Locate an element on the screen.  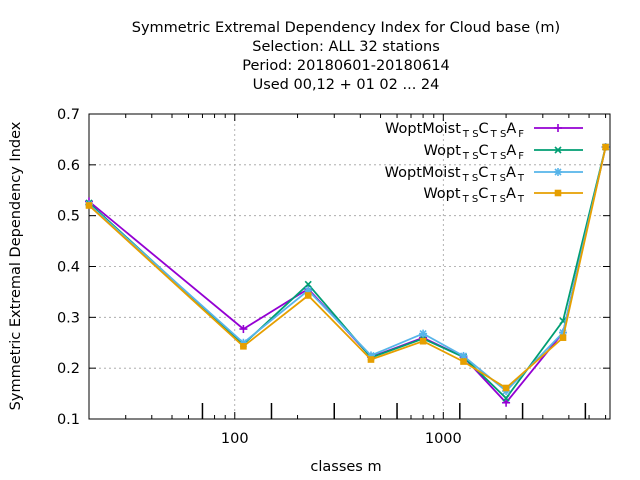
y-tick-label: 0.3 is located at coordinates (68, 318).